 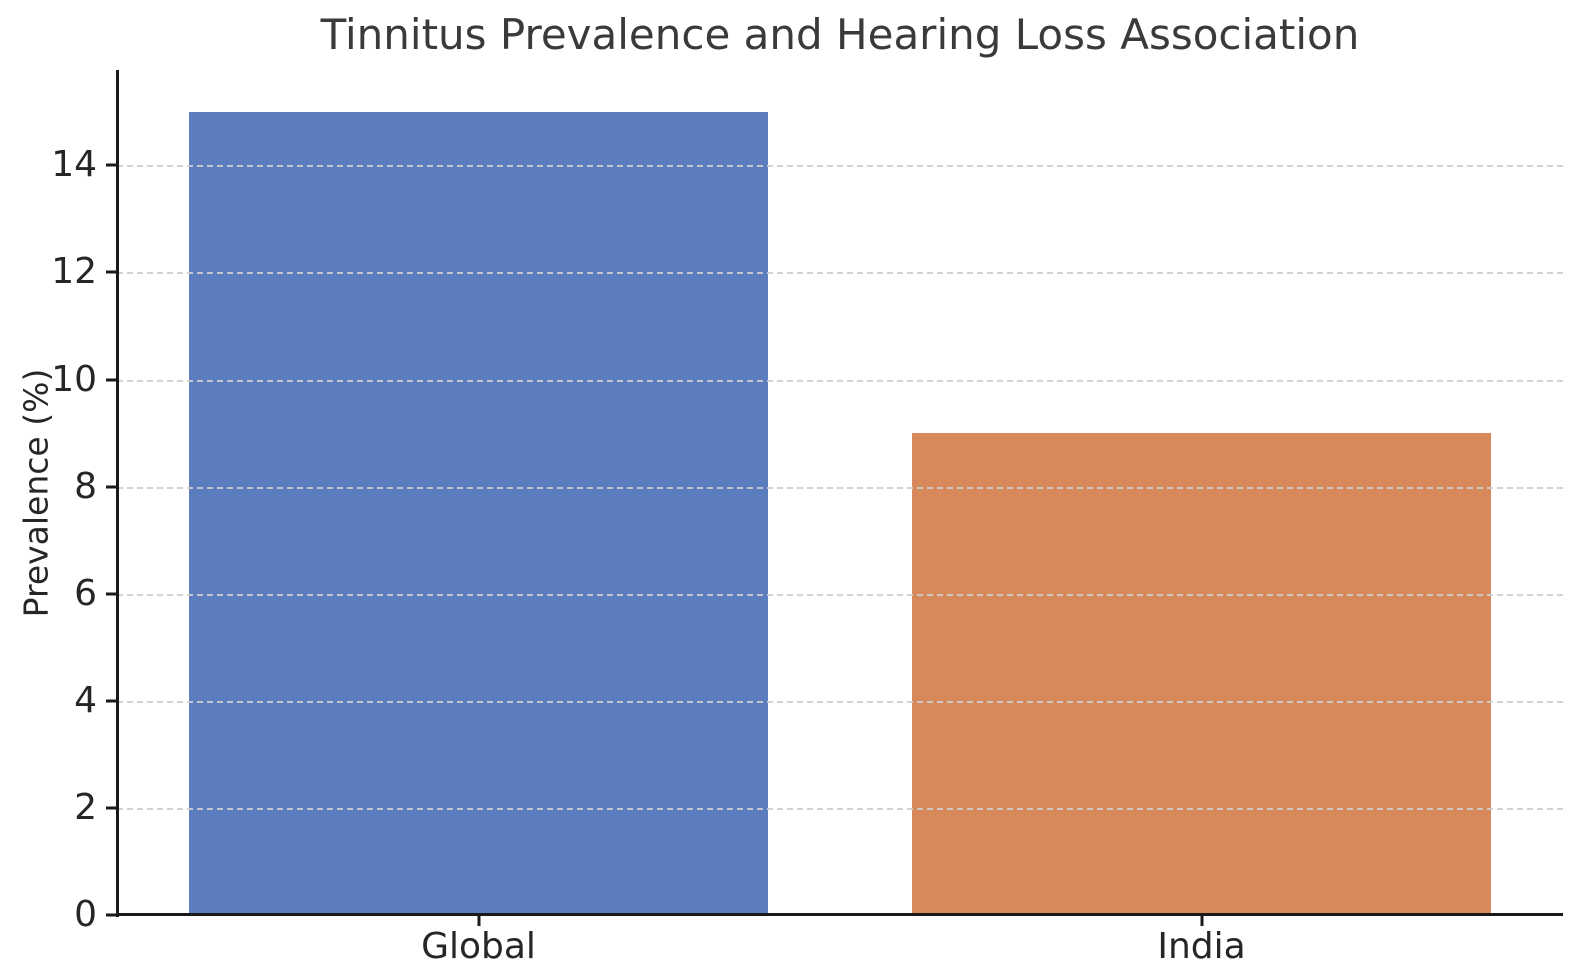 I want to click on y-tick-label-8: 8, so click(x=85, y=486).